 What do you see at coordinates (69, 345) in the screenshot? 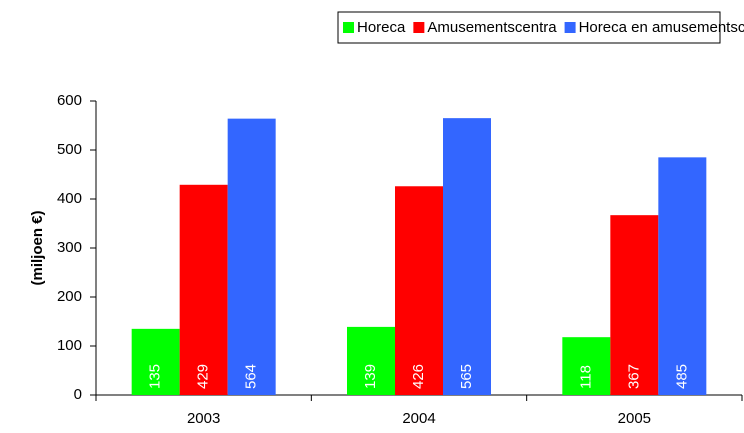
I see `y-tick-label: 100` at bounding box center [69, 345].